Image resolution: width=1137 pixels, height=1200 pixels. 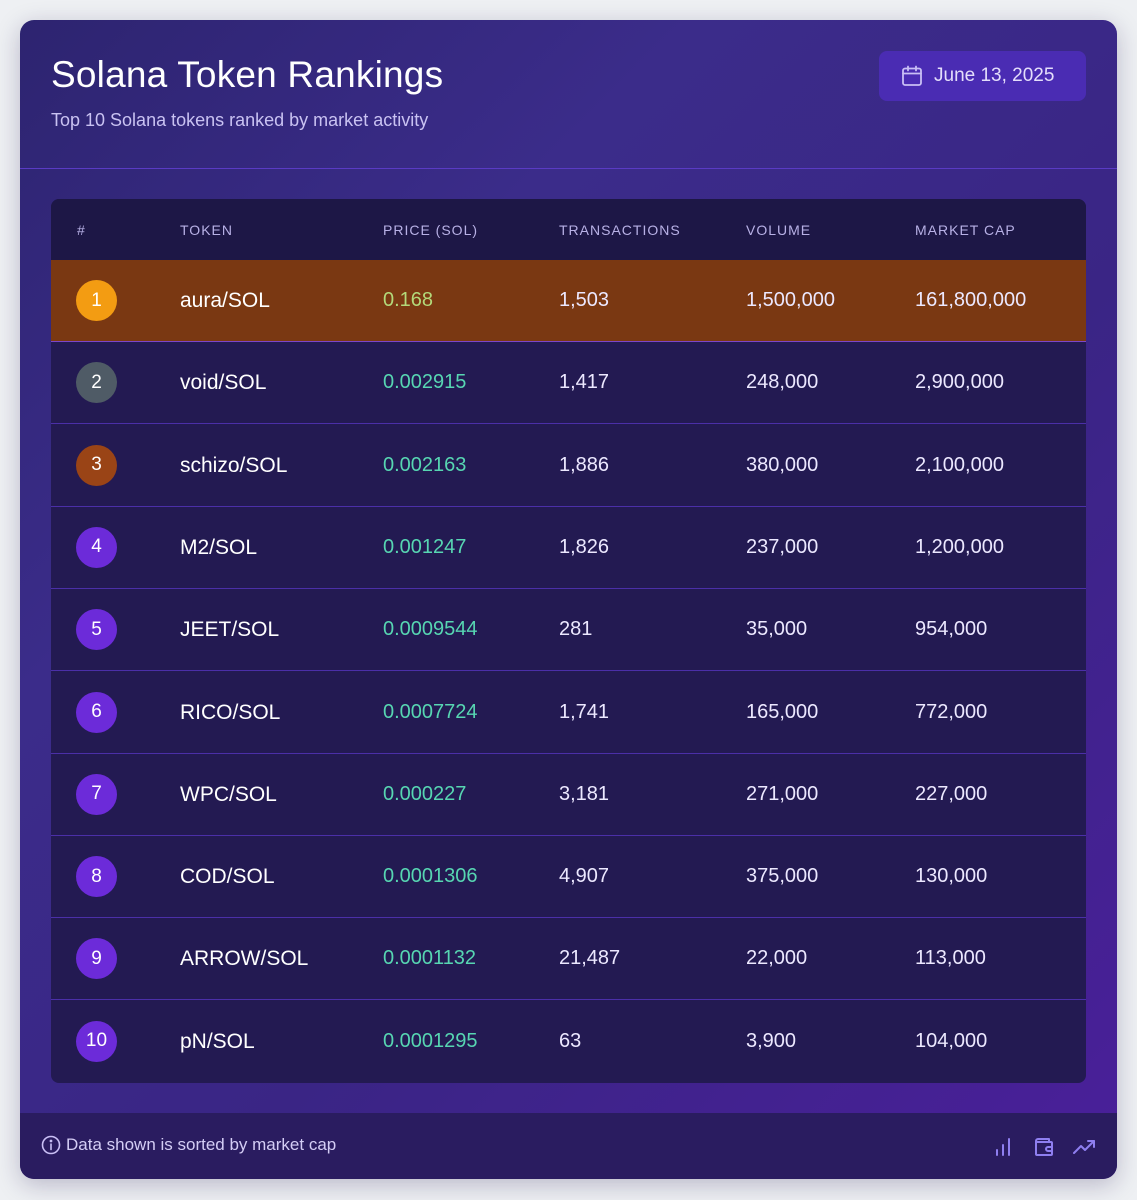 What do you see at coordinates (959, 382) in the screenshot?
I see `token-market-cap: 2,900,000` at bounding box center [959, 382].